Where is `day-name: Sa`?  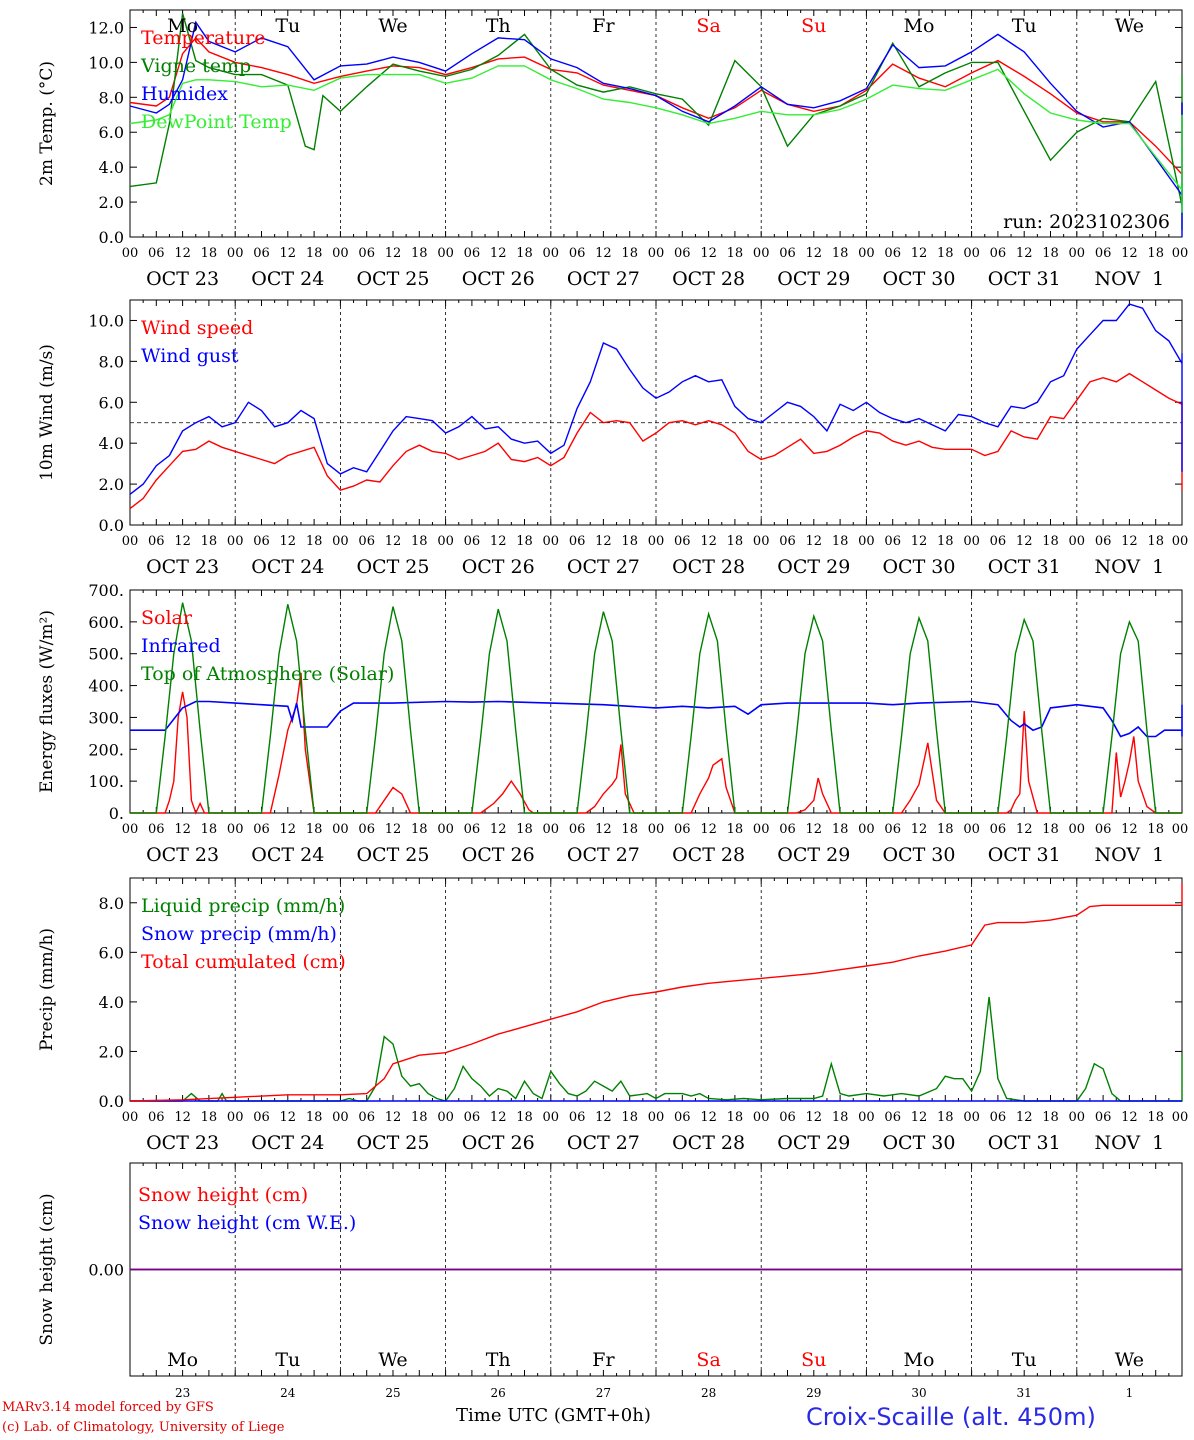
day-name: Sa is located at coordinates (708, 1360).